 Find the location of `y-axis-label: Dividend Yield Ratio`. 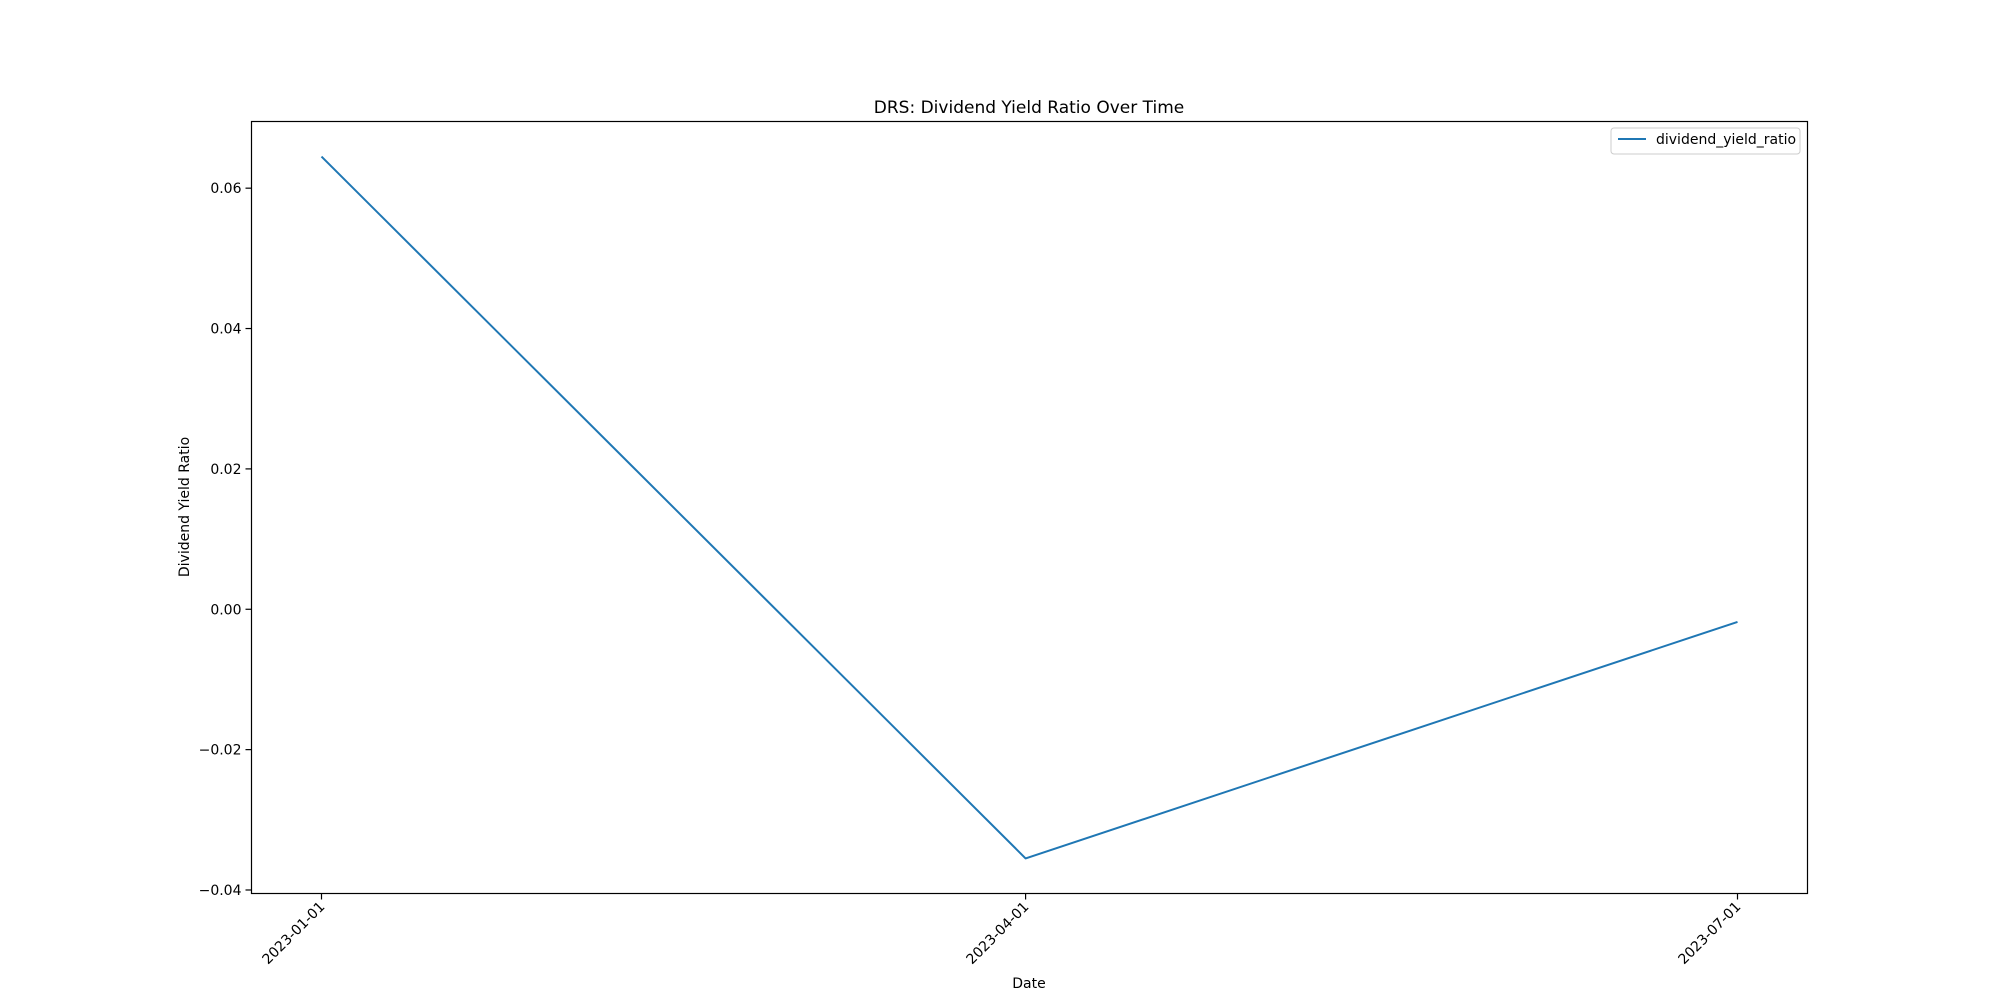

y-axis-label: Dividend Yield Ratio is located at coordinates (185, 507).